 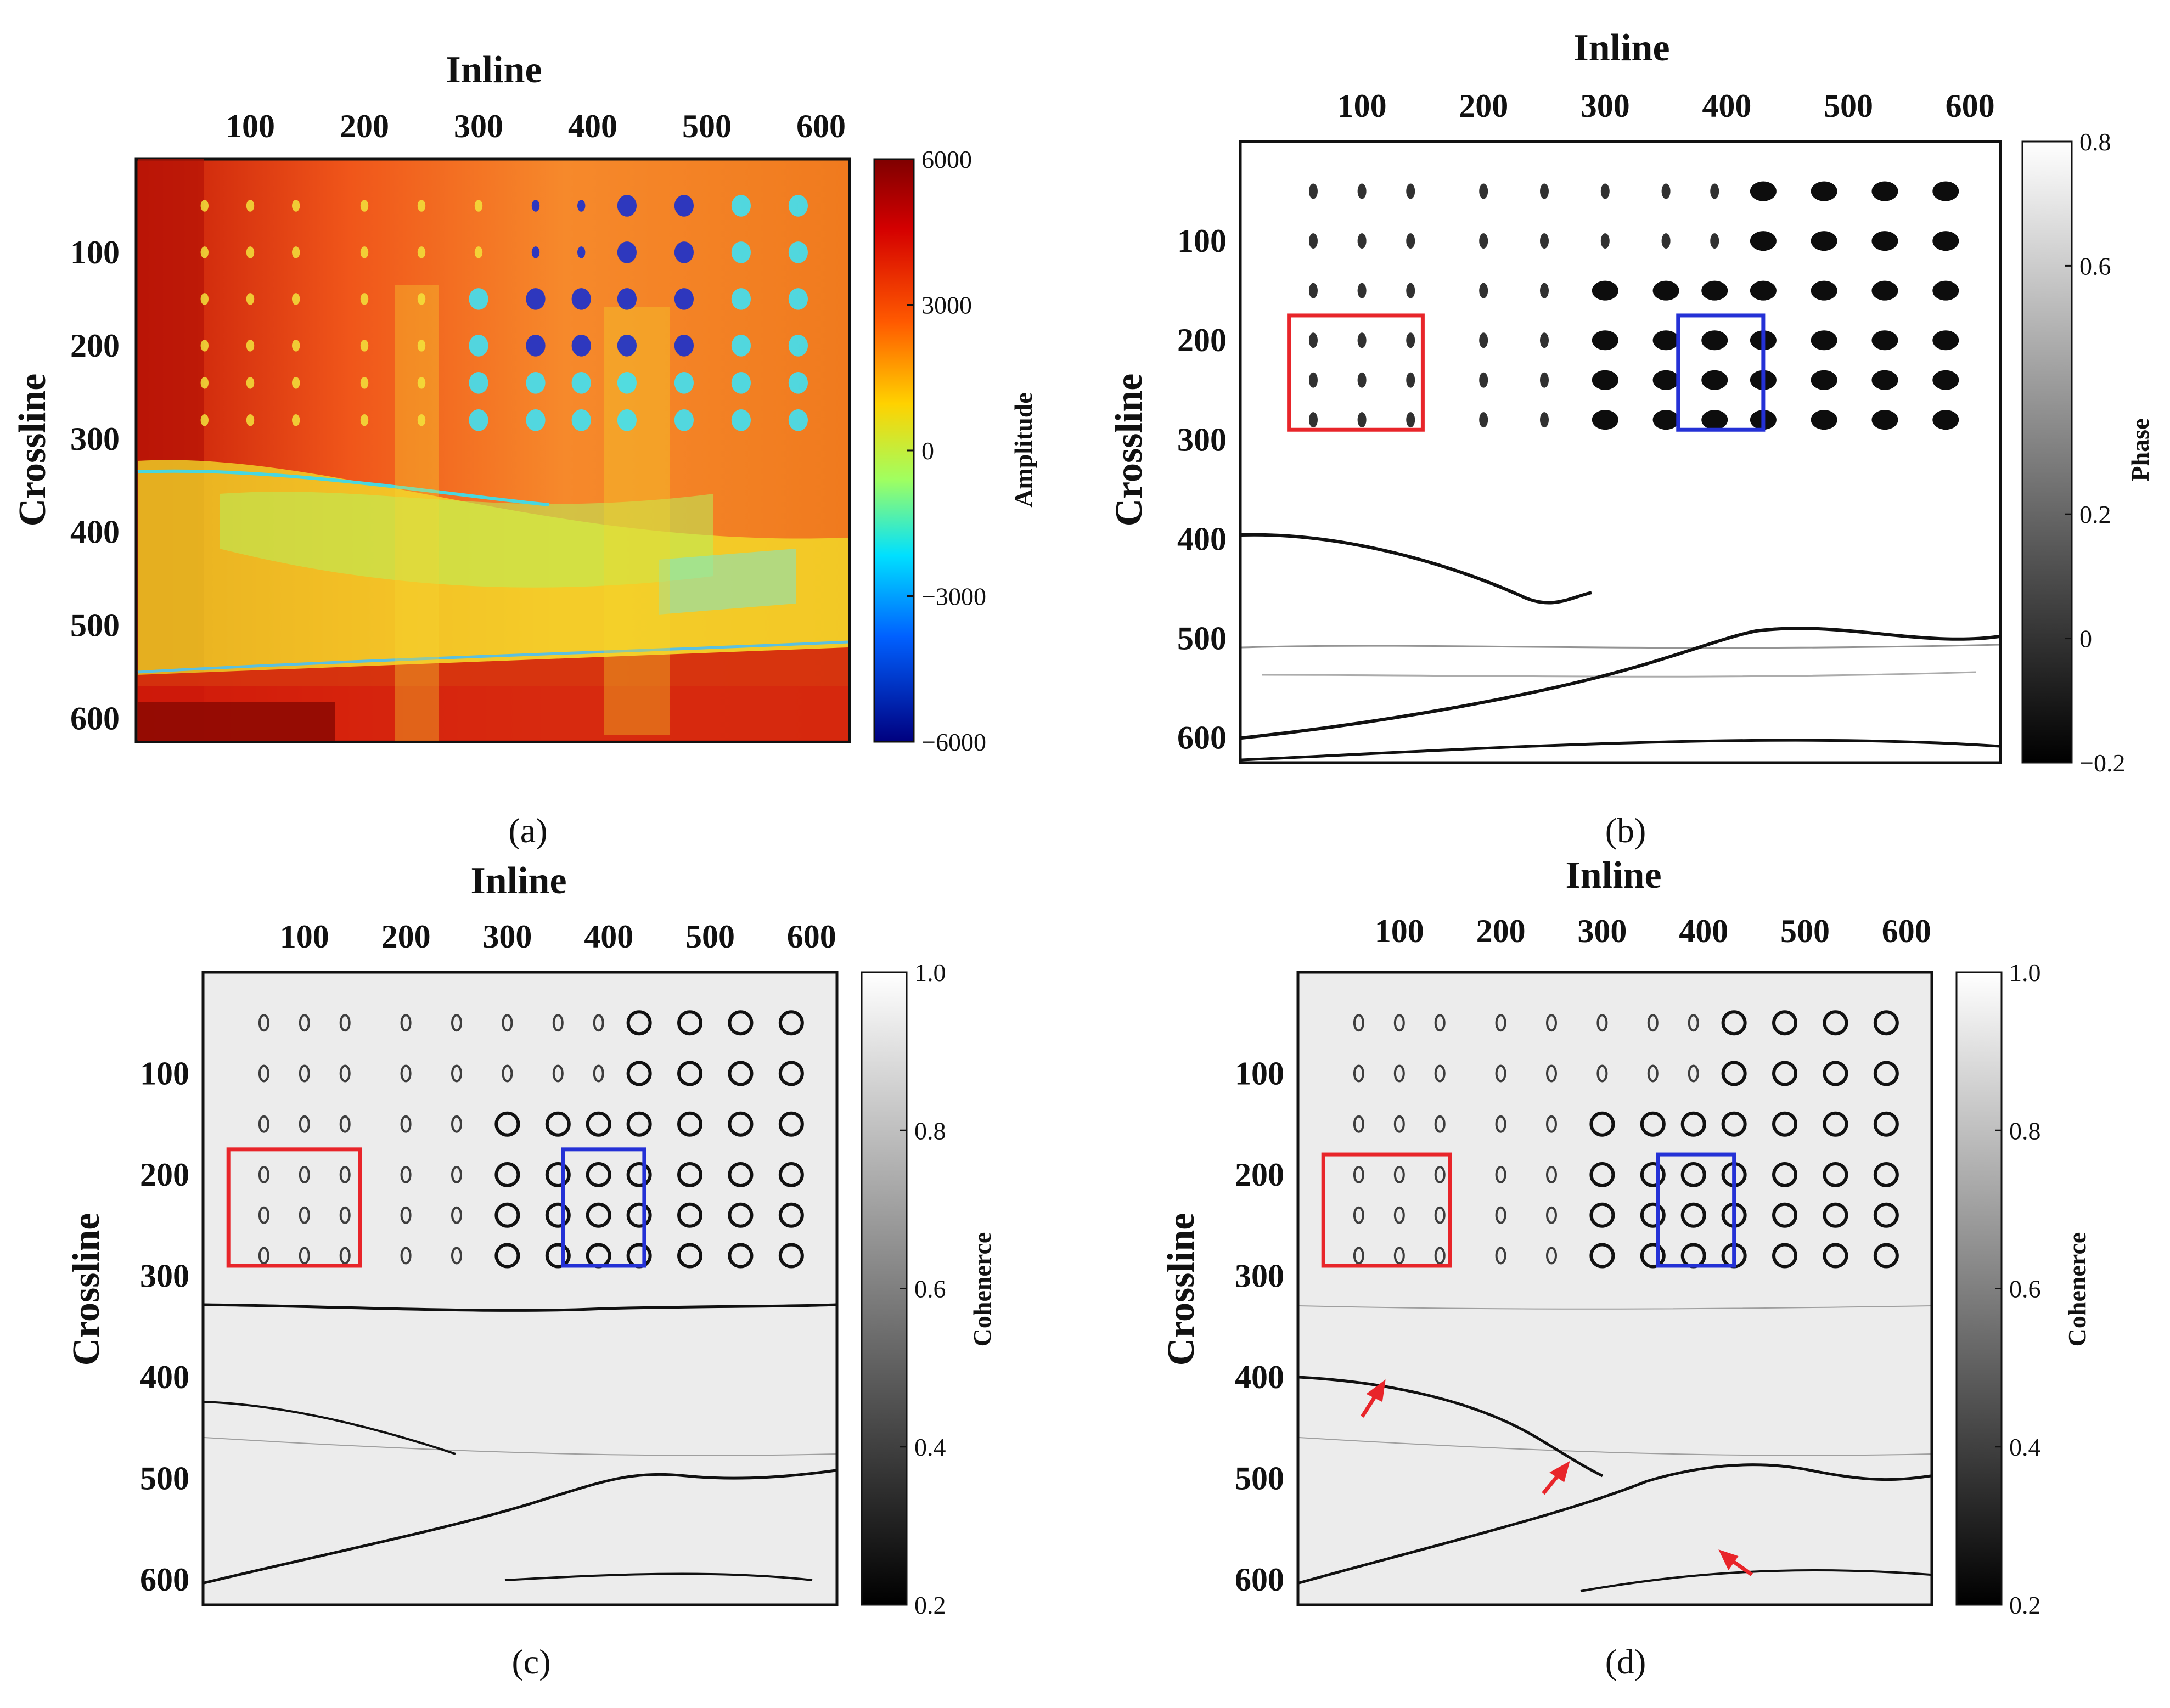 I want to click on panel-a-x-tick: 300, so click(x=479, y=126).